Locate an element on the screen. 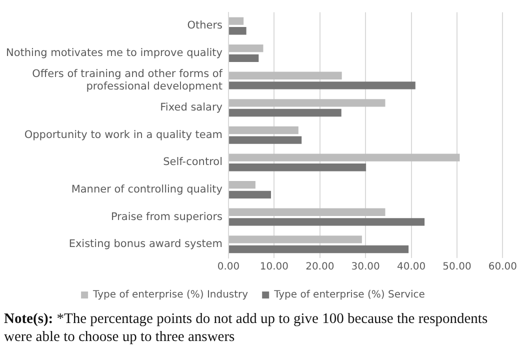  x-tick-label: 20.00 is located at coordinates (320, 267).